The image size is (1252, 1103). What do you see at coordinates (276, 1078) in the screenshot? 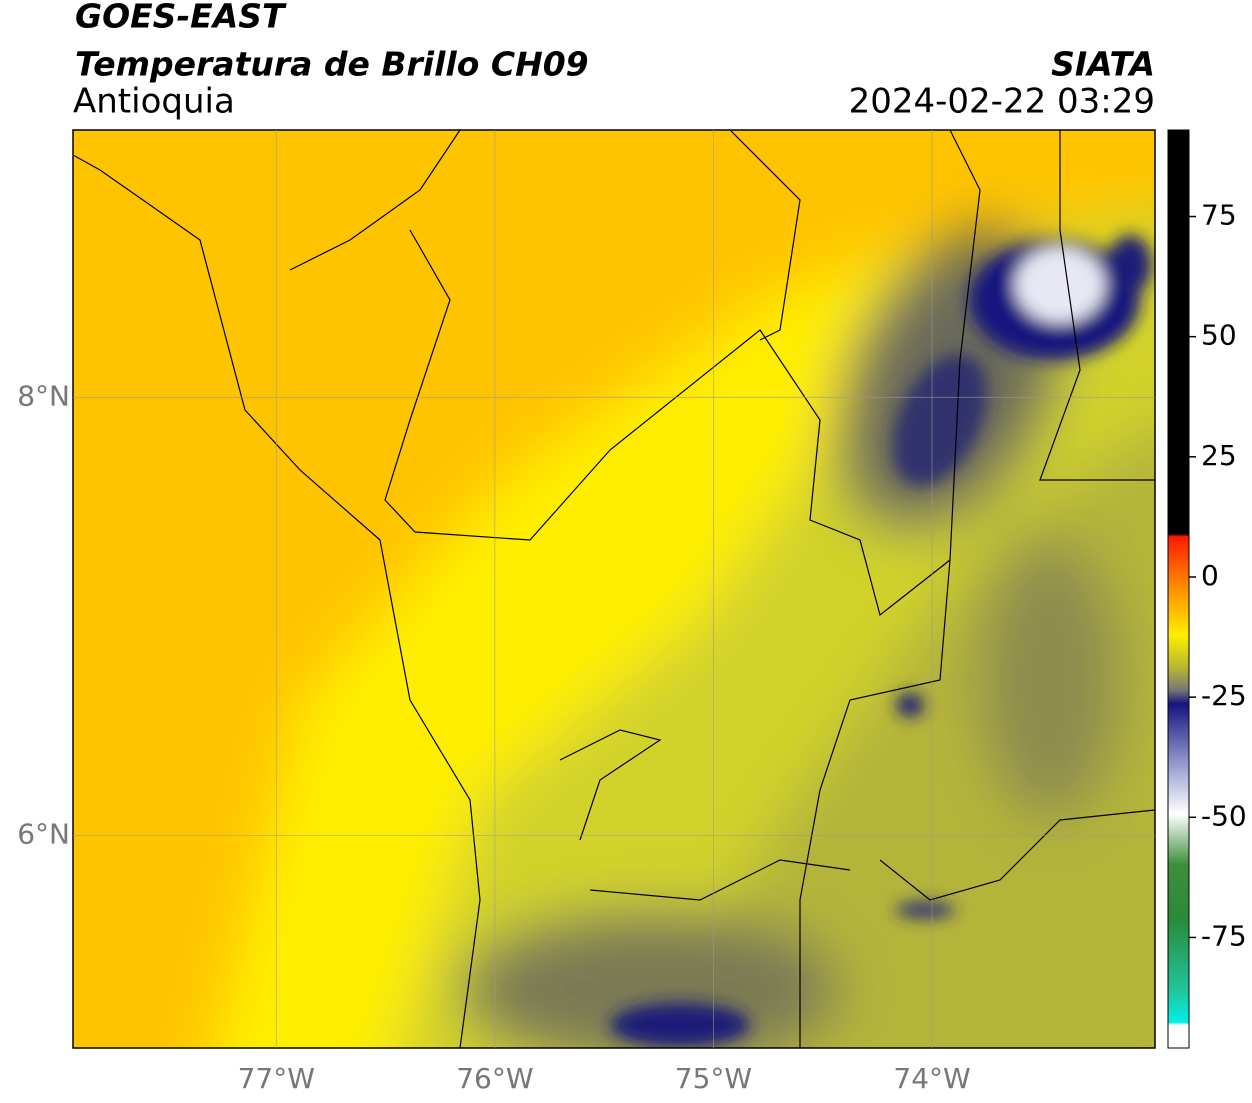
I see `x-tick-label: 77°W` at bounding box center [276, 1078].